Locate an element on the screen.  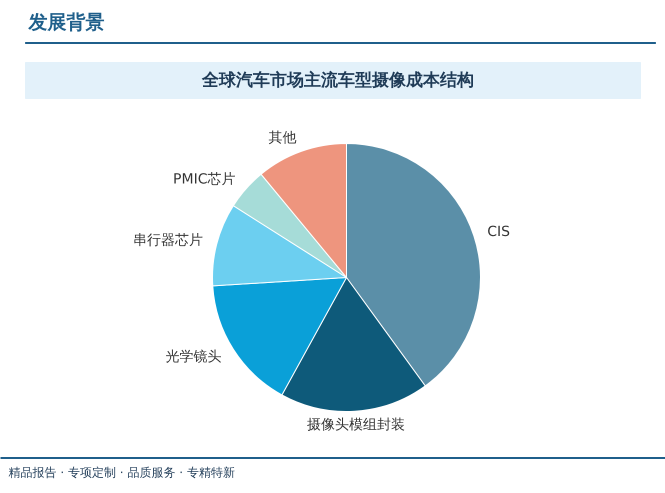
slice-label: 串行器芯片 is located at coordinates (168, 240).